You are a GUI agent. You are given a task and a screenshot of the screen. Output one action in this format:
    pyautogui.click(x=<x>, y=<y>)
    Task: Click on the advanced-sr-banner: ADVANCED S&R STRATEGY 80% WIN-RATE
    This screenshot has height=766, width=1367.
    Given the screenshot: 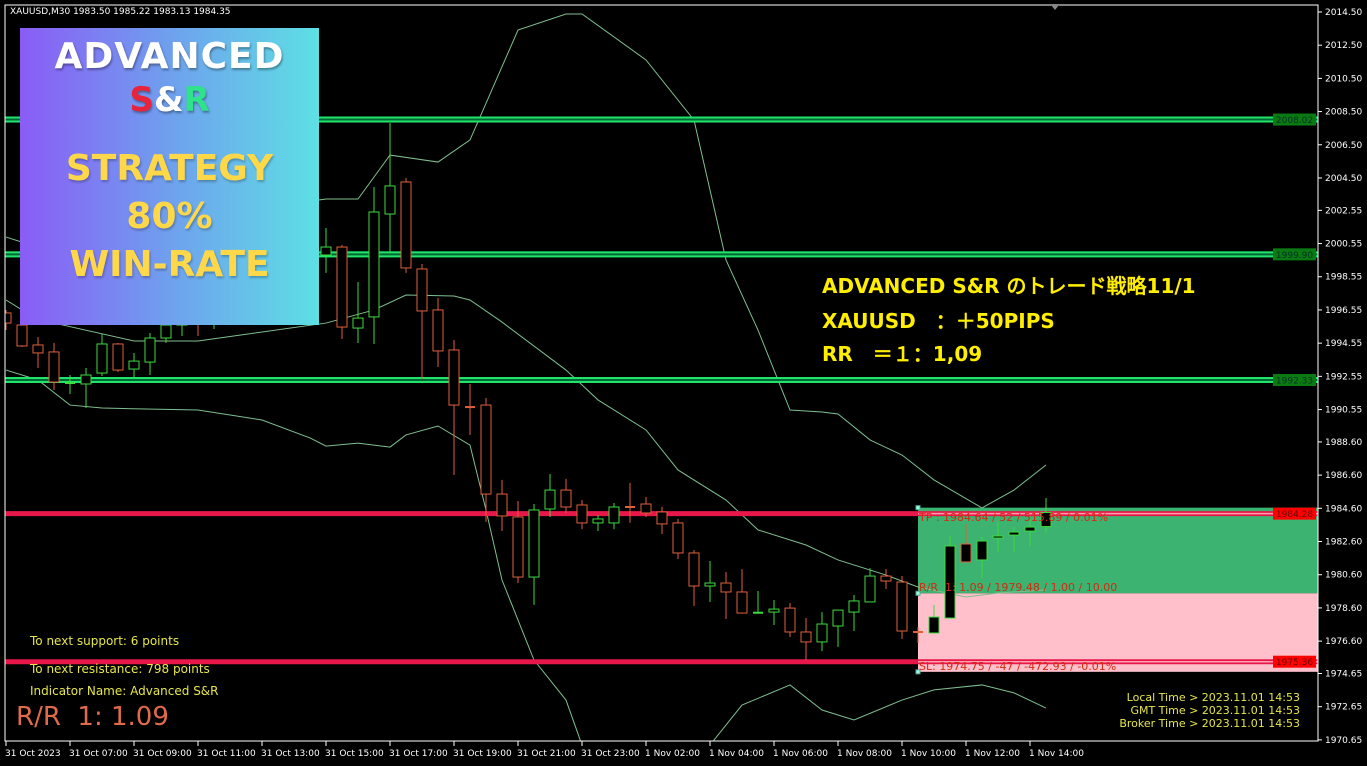 What is the action you would take?
    pyautogui.click(x=169, y=176)
    